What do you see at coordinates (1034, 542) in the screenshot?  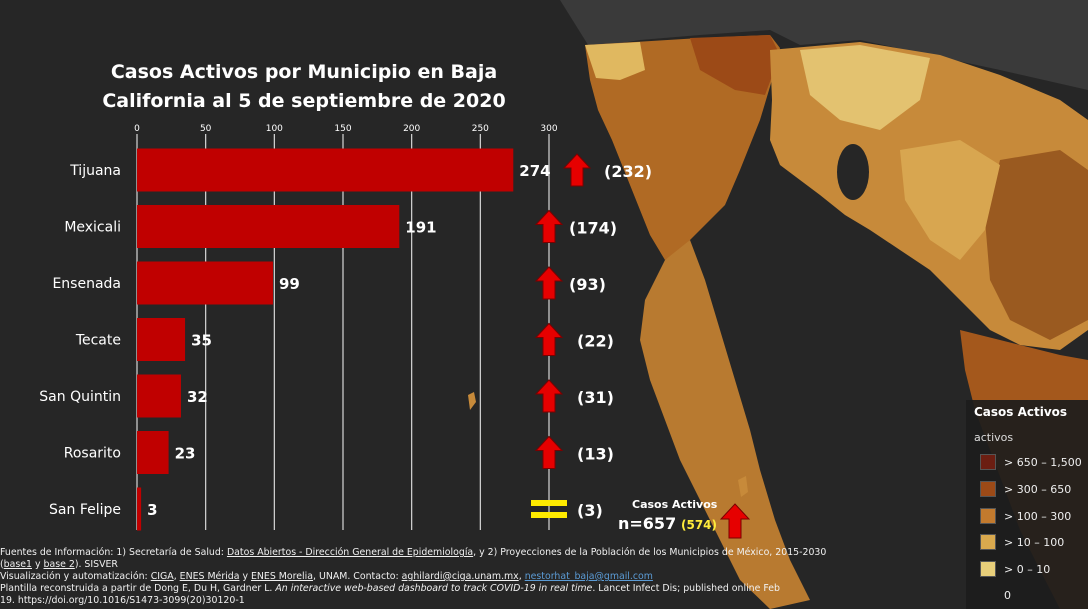 I see `legend-item-label: > 10 – 100` at bounding box center [1034, 542].